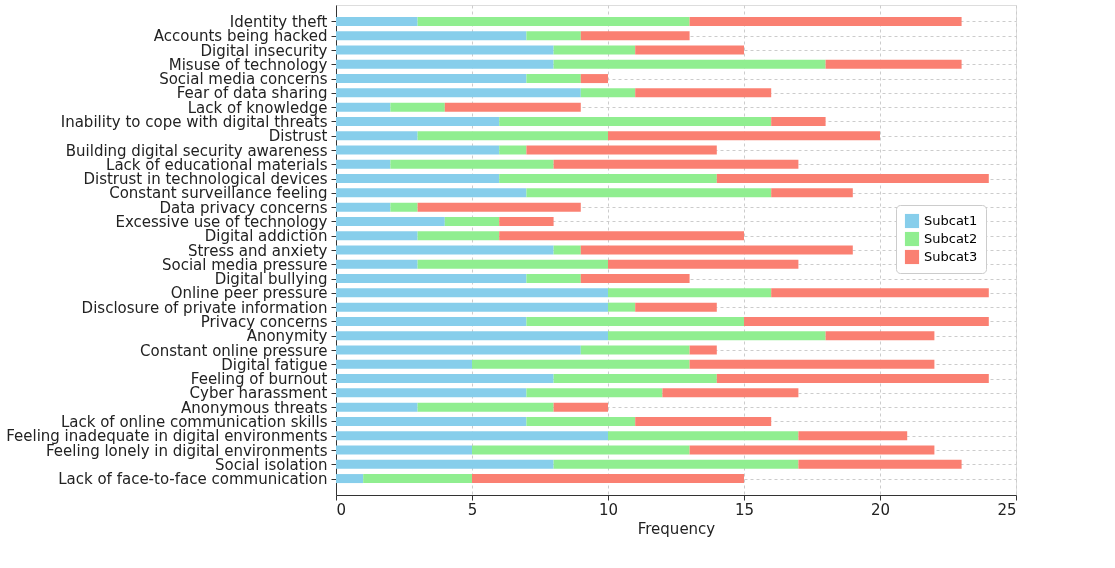 The image size is (1115, 568). I want to click on legend-label: Subcat1, so click(951, 220).